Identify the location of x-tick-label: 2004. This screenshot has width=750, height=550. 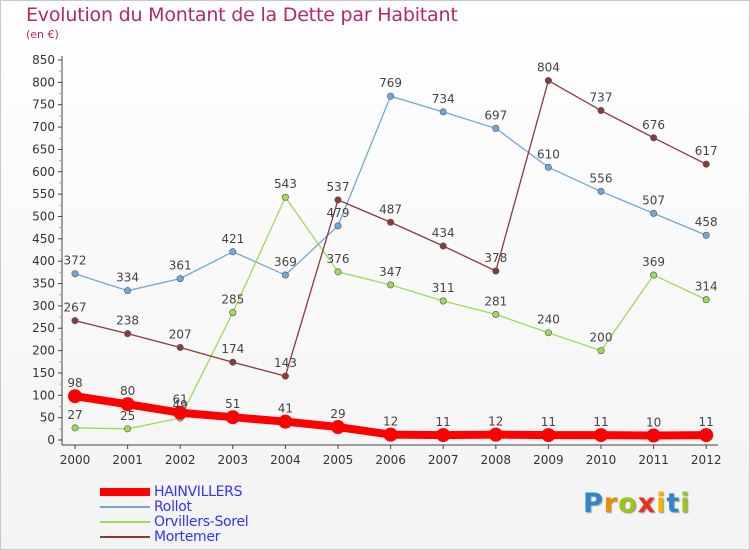
(285, 460).